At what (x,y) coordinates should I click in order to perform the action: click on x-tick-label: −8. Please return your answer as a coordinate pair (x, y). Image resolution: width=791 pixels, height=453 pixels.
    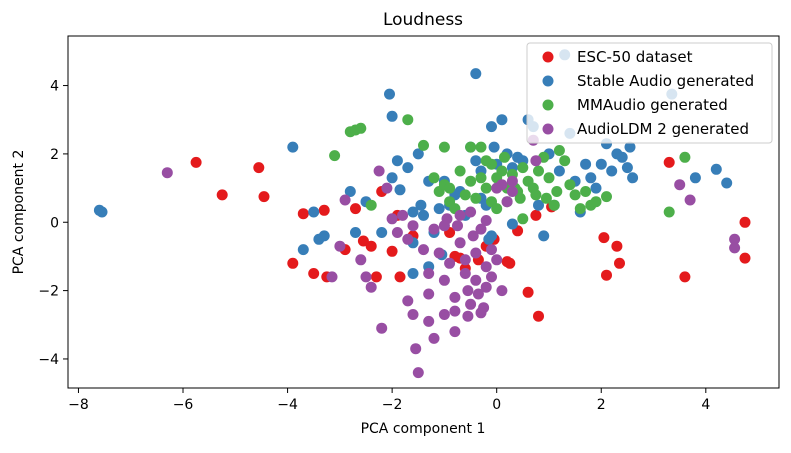
    Looking at the image, I should click on (78, 405).